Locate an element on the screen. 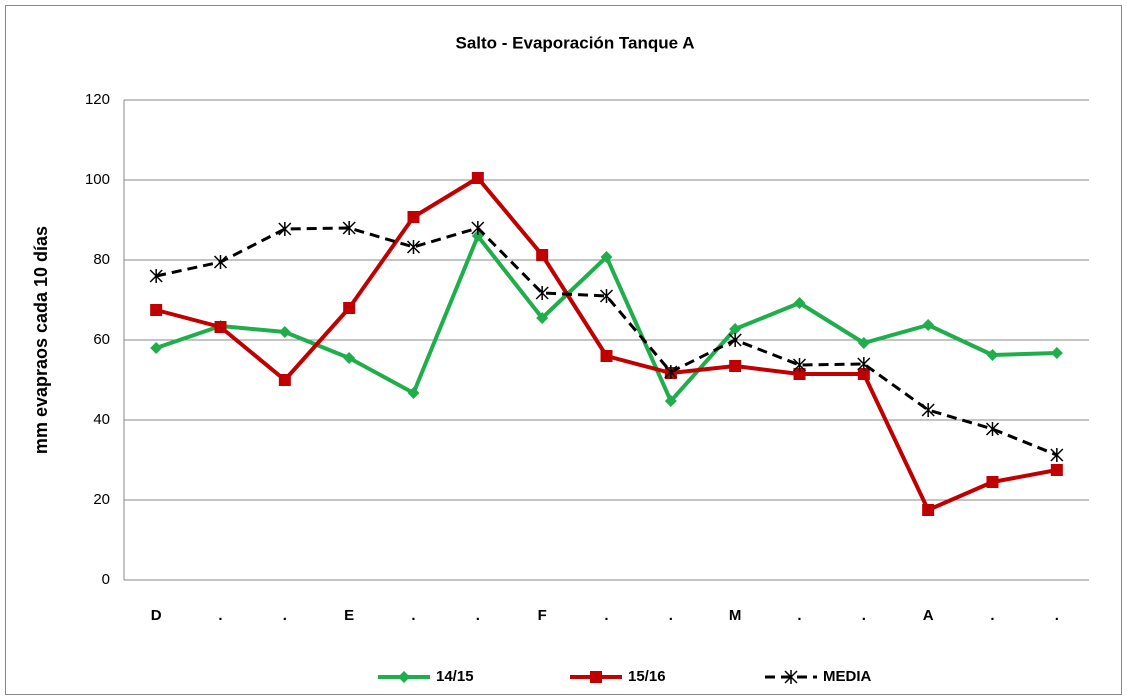 This screenshot has height=700, width=1127. y-axis-label: mm evapraos cada 10 días is located at coordinates (41, 340).